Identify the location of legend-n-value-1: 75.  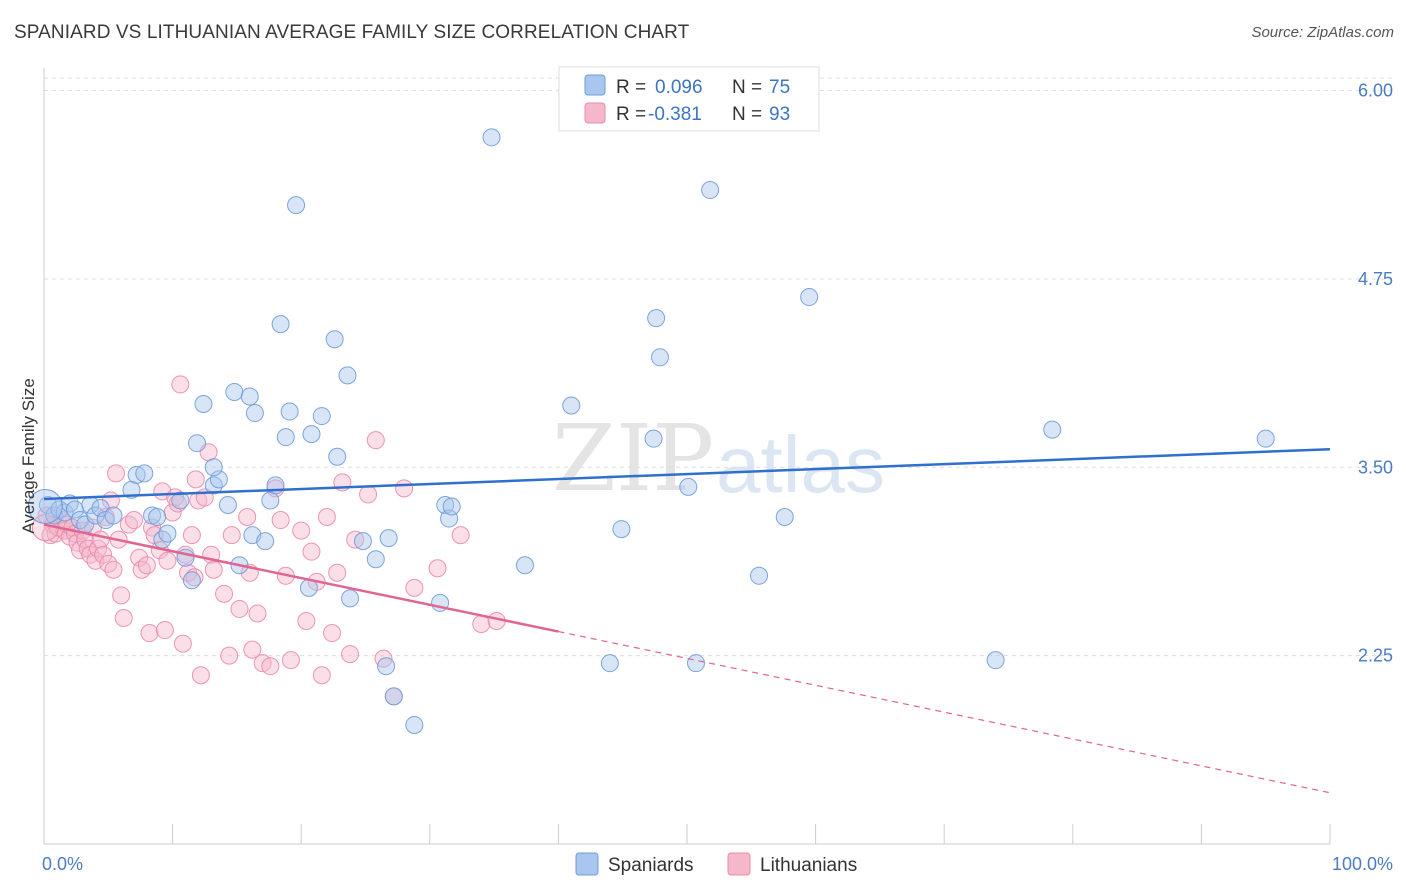
(779, 87).